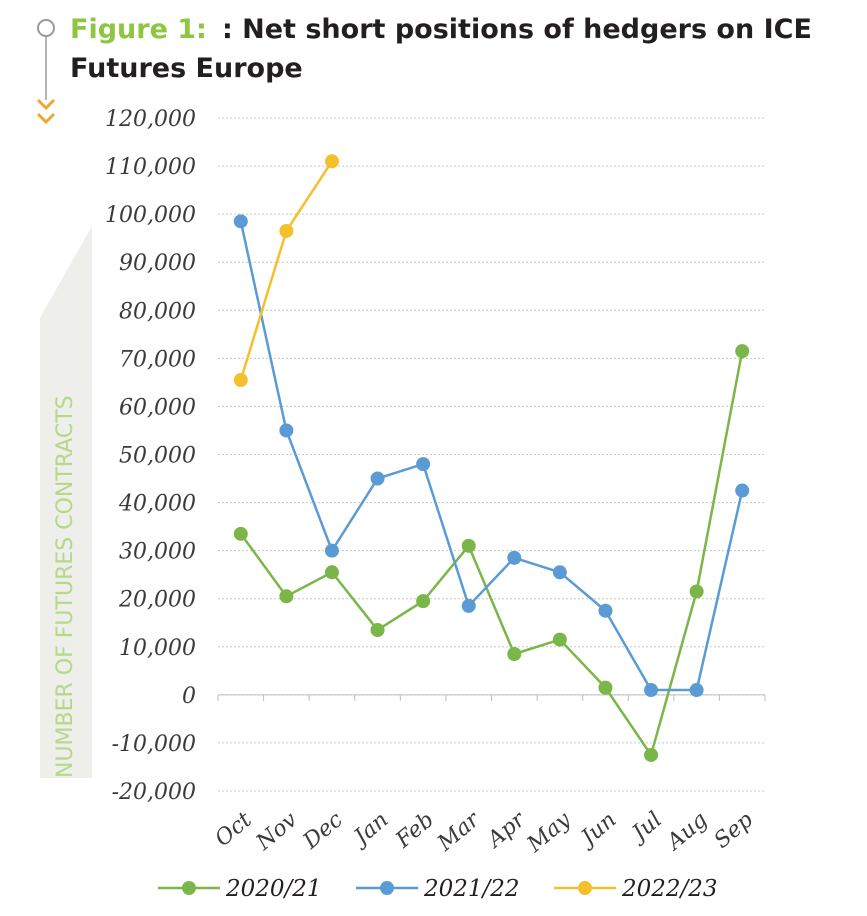 The height and width of the screenshot is (916, 867). What do you see at coordinates (598, 830) in the screenshot?
I see `x-tick-label: Jun` at bounding box center [598, 830].